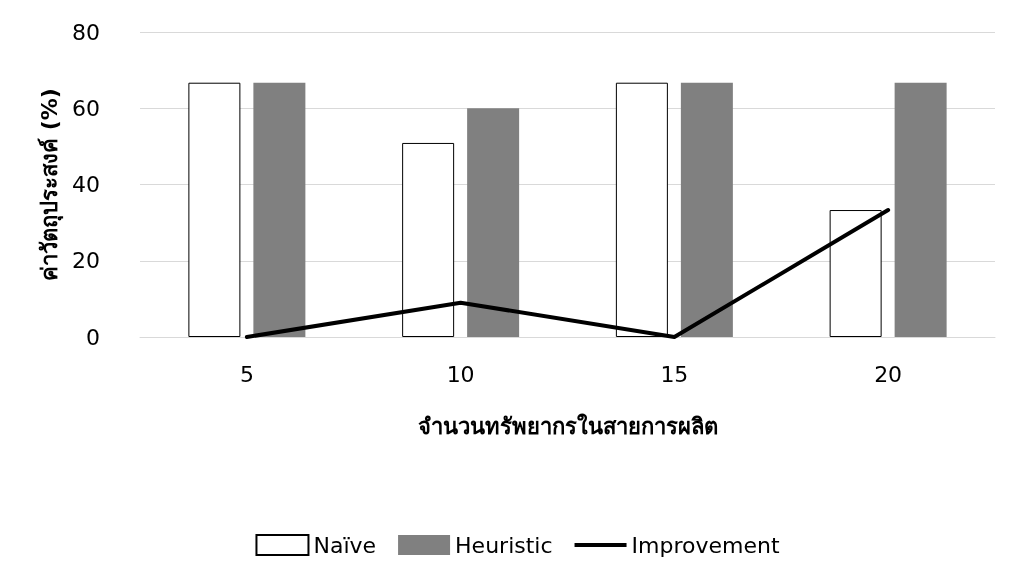  What do you see at coordinates (705, 545) in the screenshot?
I see `legend-label: Improvement` at bounding box center [705, 545].